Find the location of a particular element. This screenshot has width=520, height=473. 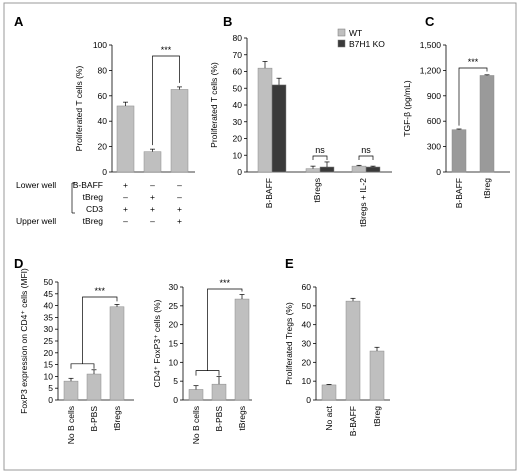

condition-row-label: CD3 is located at coordinates (94, 209).